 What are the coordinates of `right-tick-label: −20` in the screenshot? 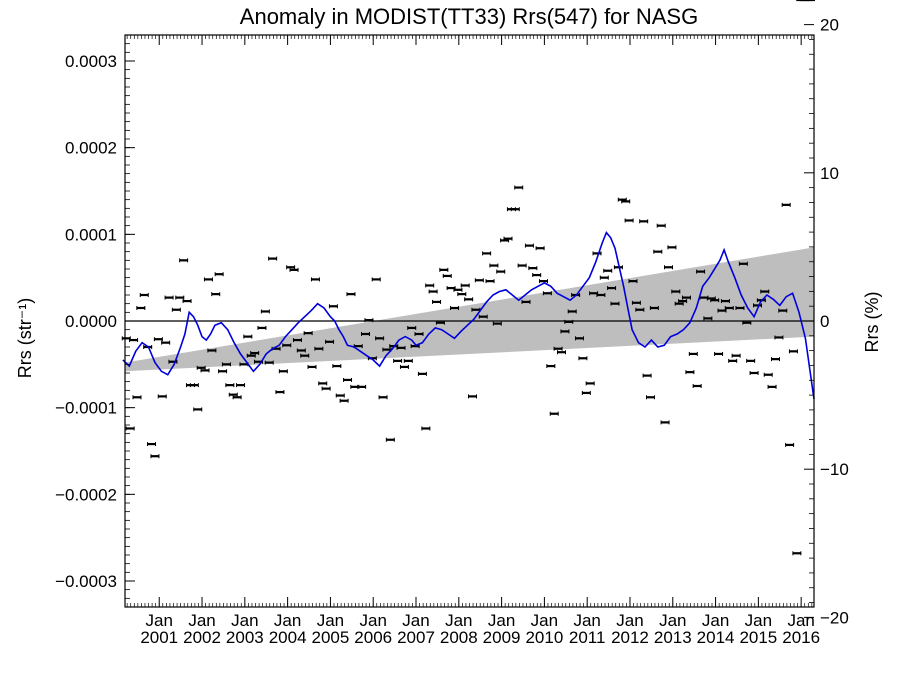 It's located at (834, 617).